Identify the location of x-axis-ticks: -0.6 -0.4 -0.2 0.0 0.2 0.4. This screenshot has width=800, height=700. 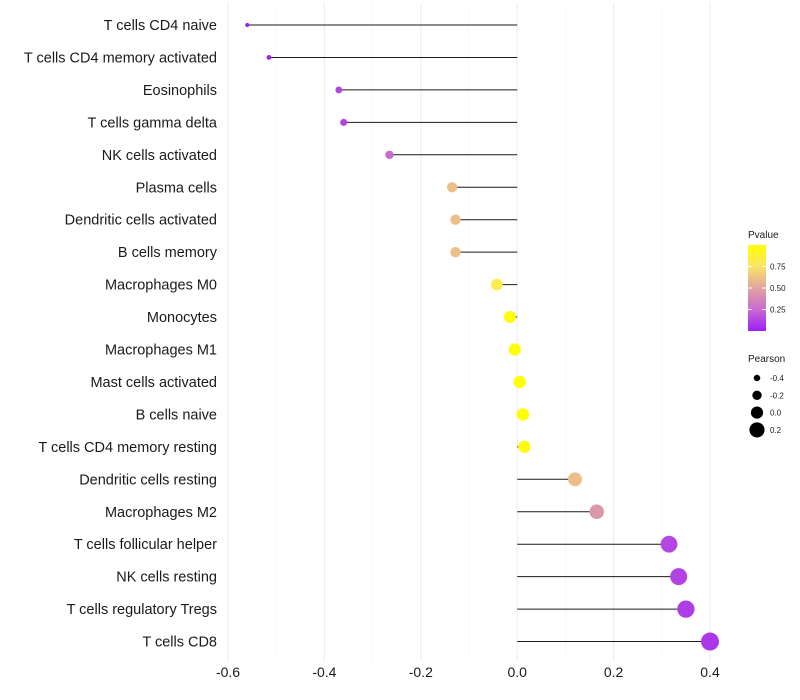
(468, 672).